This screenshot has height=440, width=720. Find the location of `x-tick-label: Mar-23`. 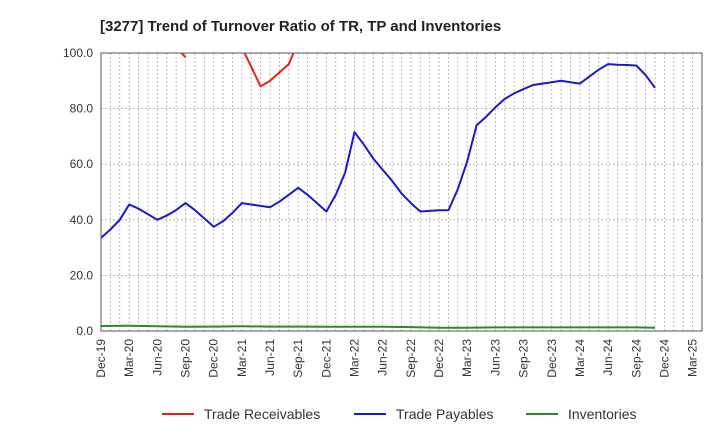

x-tick-label: Mar-23 is located at coordinates (467, 358).